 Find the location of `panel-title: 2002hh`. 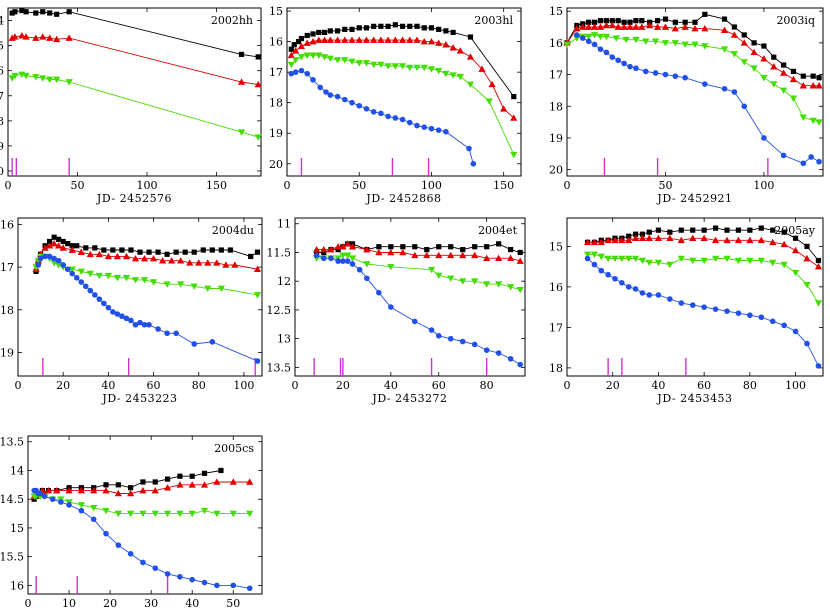

panel-title: 2002hh is located at coordinates (232, 20).